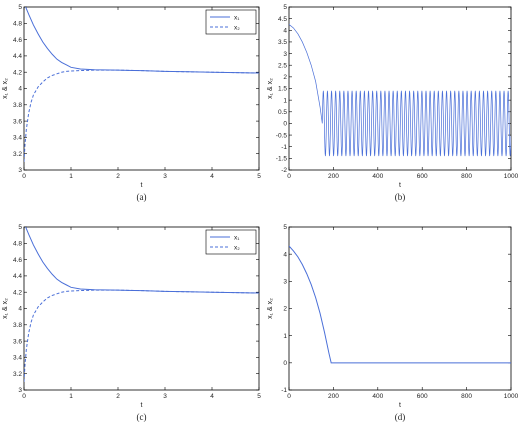 The image size is (520, 426). I want to click on y-tick-label-a: 4.2, so click(17, 72).